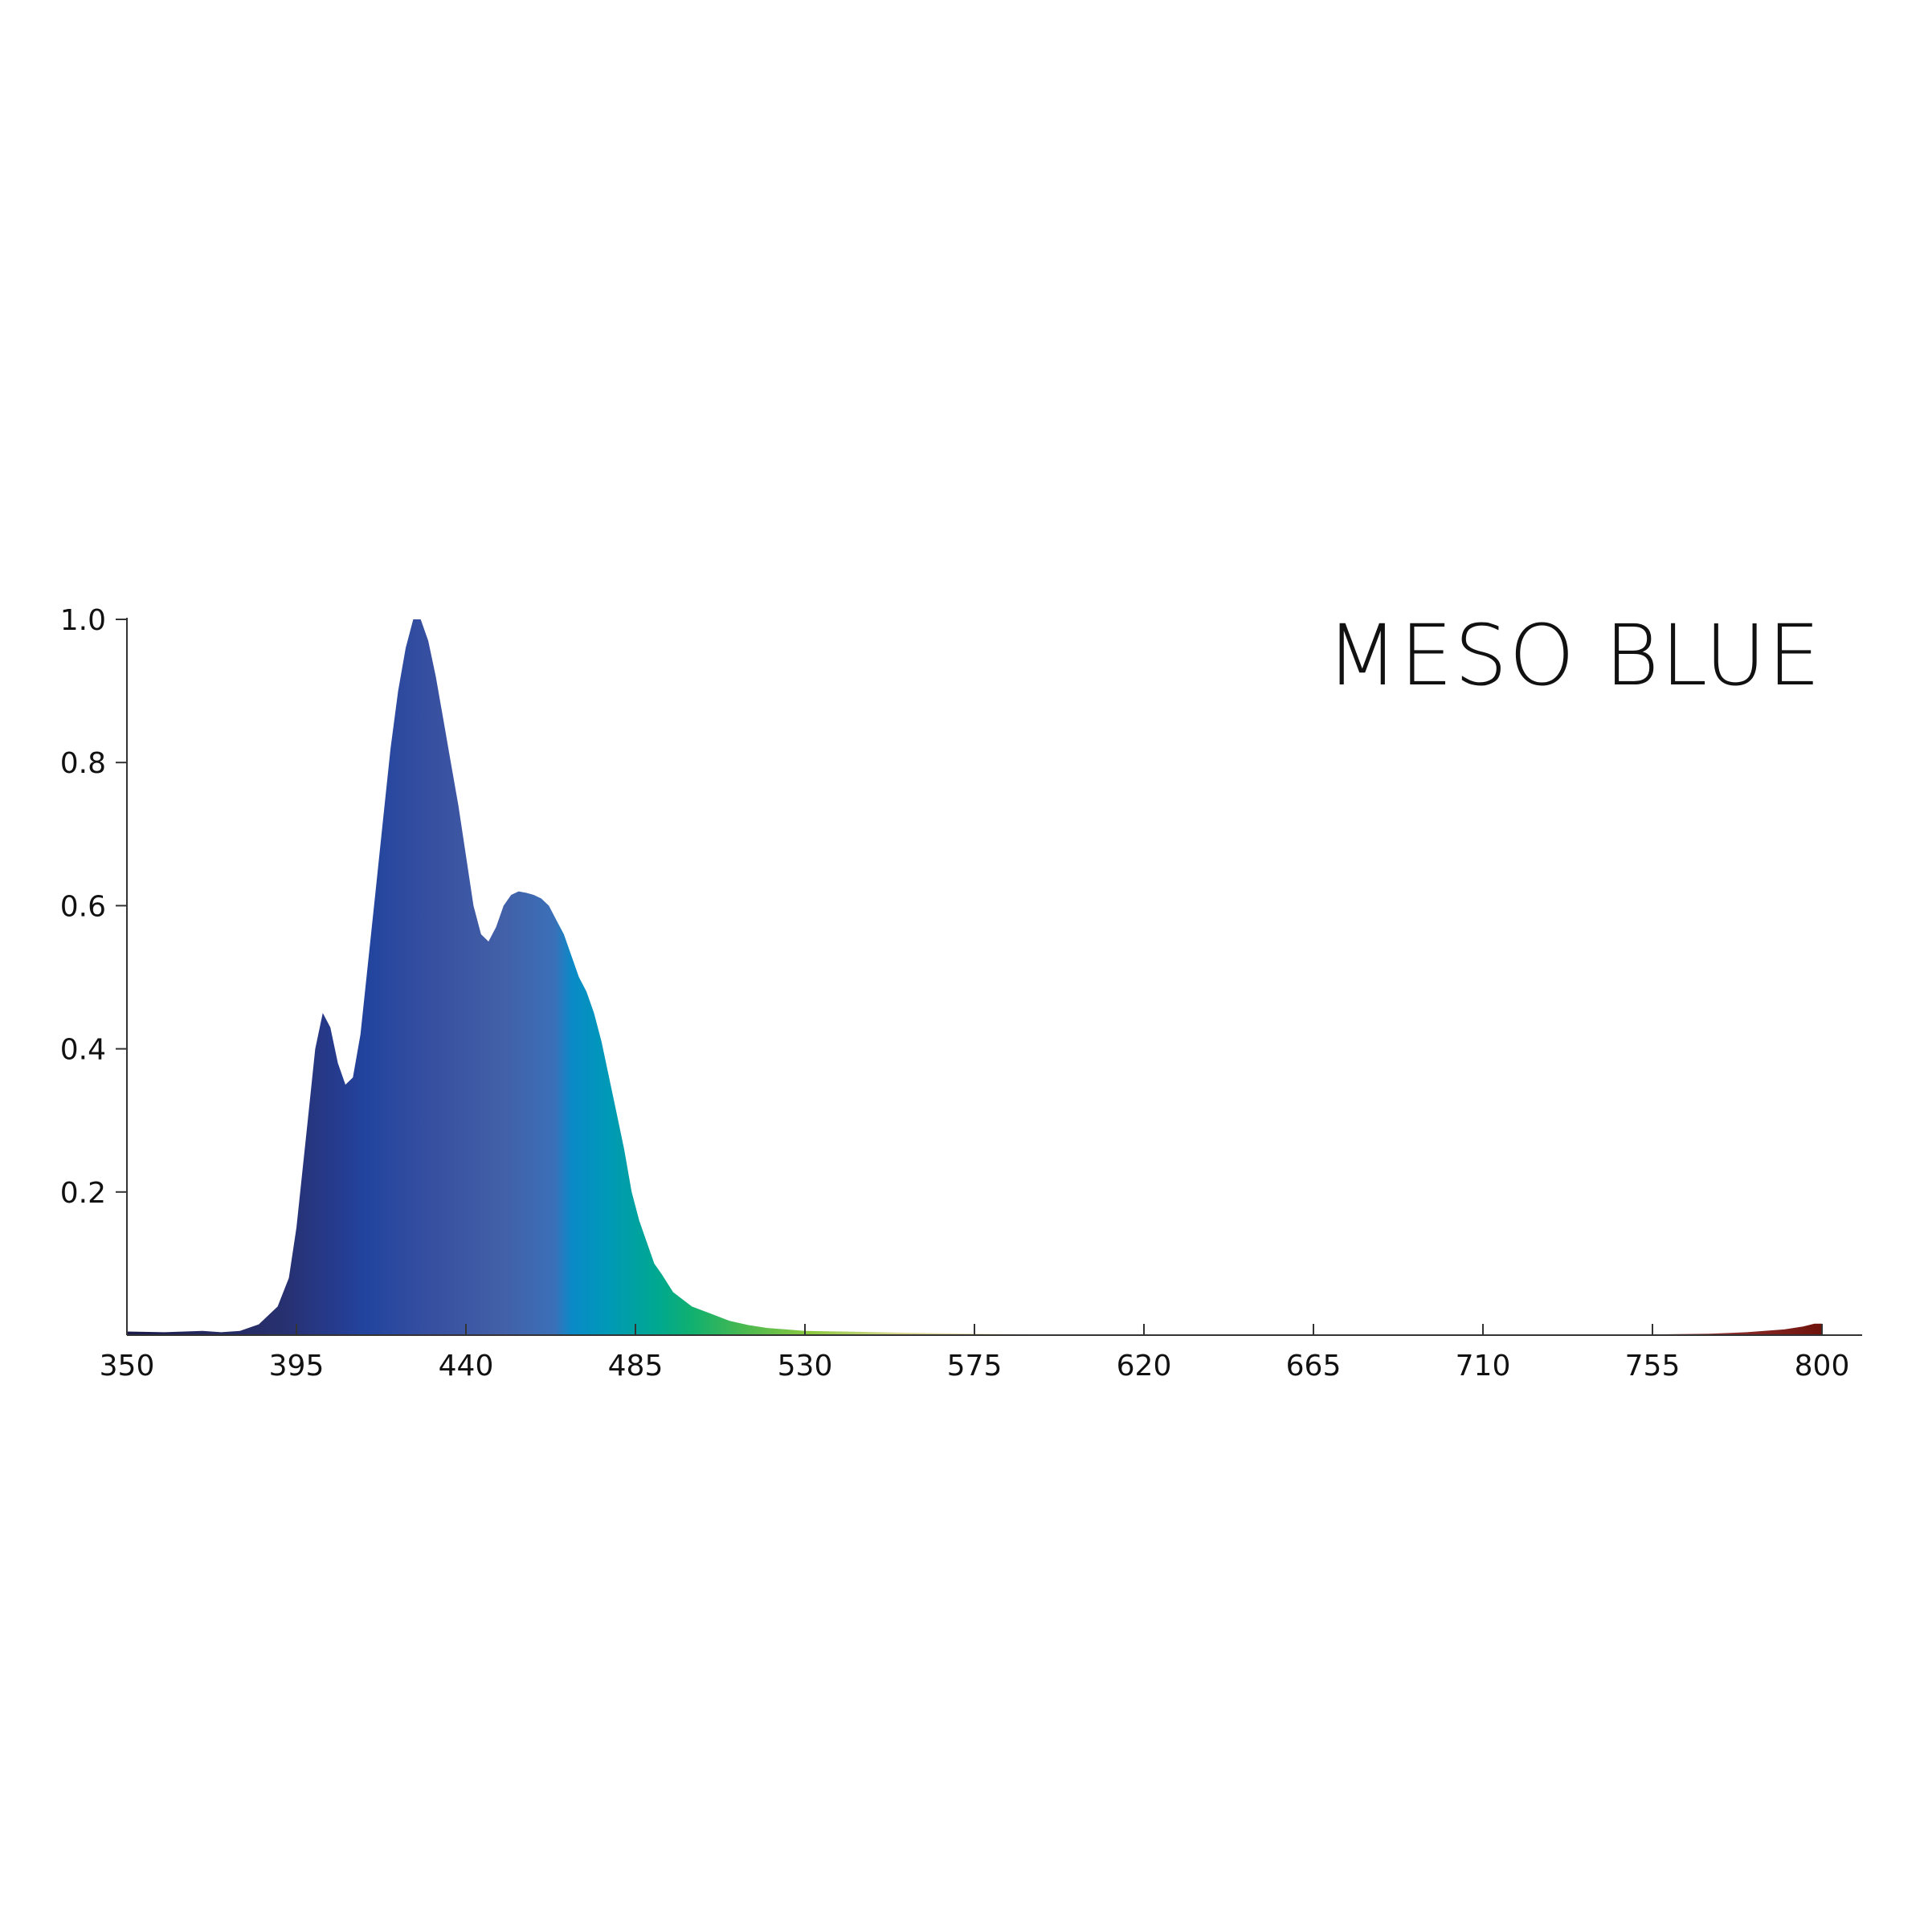 The image size is (1928, 1932). Describe the element at coordinates (1823, 1367) in the screenshot. I see `x-tick-label: 800` at that location.